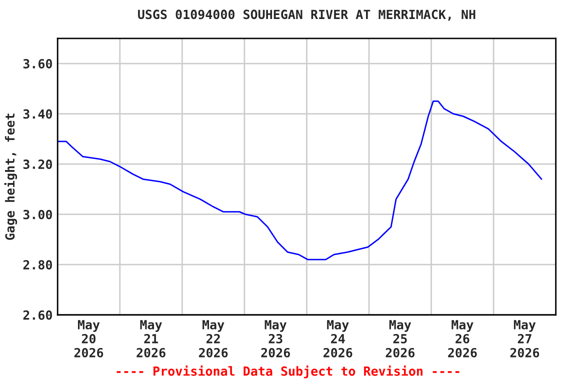 Image resolution: width=576 pixels, height=384 pixels. What do you see at coordinates (307, 15) in the screenshot?
I see `chart-title: USGS 01094000 SOUHEGAN RIVER AT MERRIMACK, NH` at bounding box center [307, 15].